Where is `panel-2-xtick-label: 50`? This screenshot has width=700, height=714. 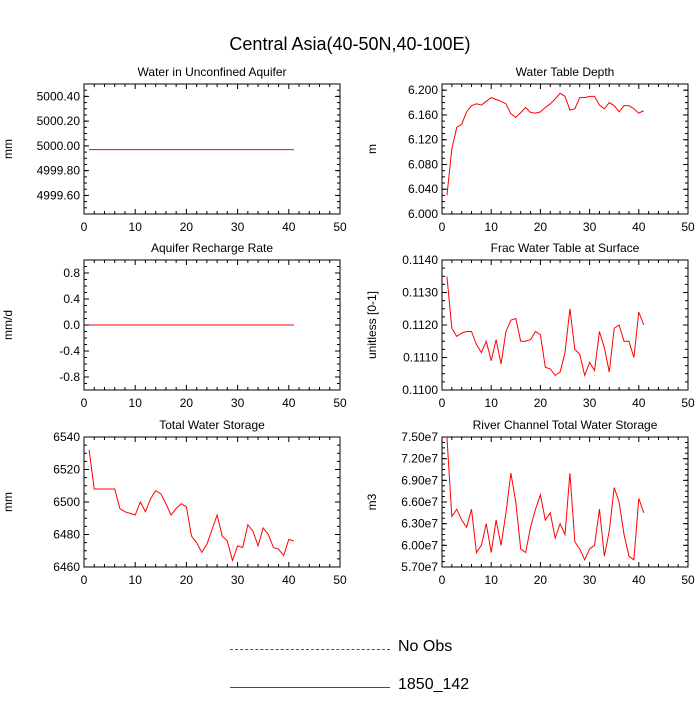
panel-2-xtick-label: 50 is located at coordinates (688, 227).